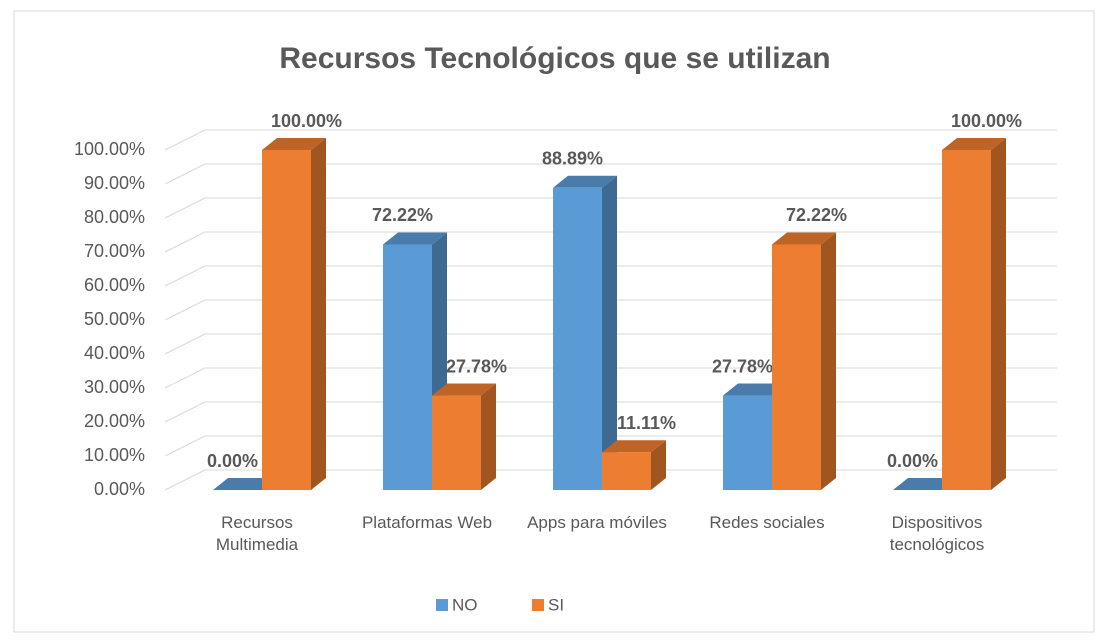 The height and width of the screenshot is (640, 1108). I want to click on chart-title: Recursos Tecnológicos que se utilizan, so click(554, 58).